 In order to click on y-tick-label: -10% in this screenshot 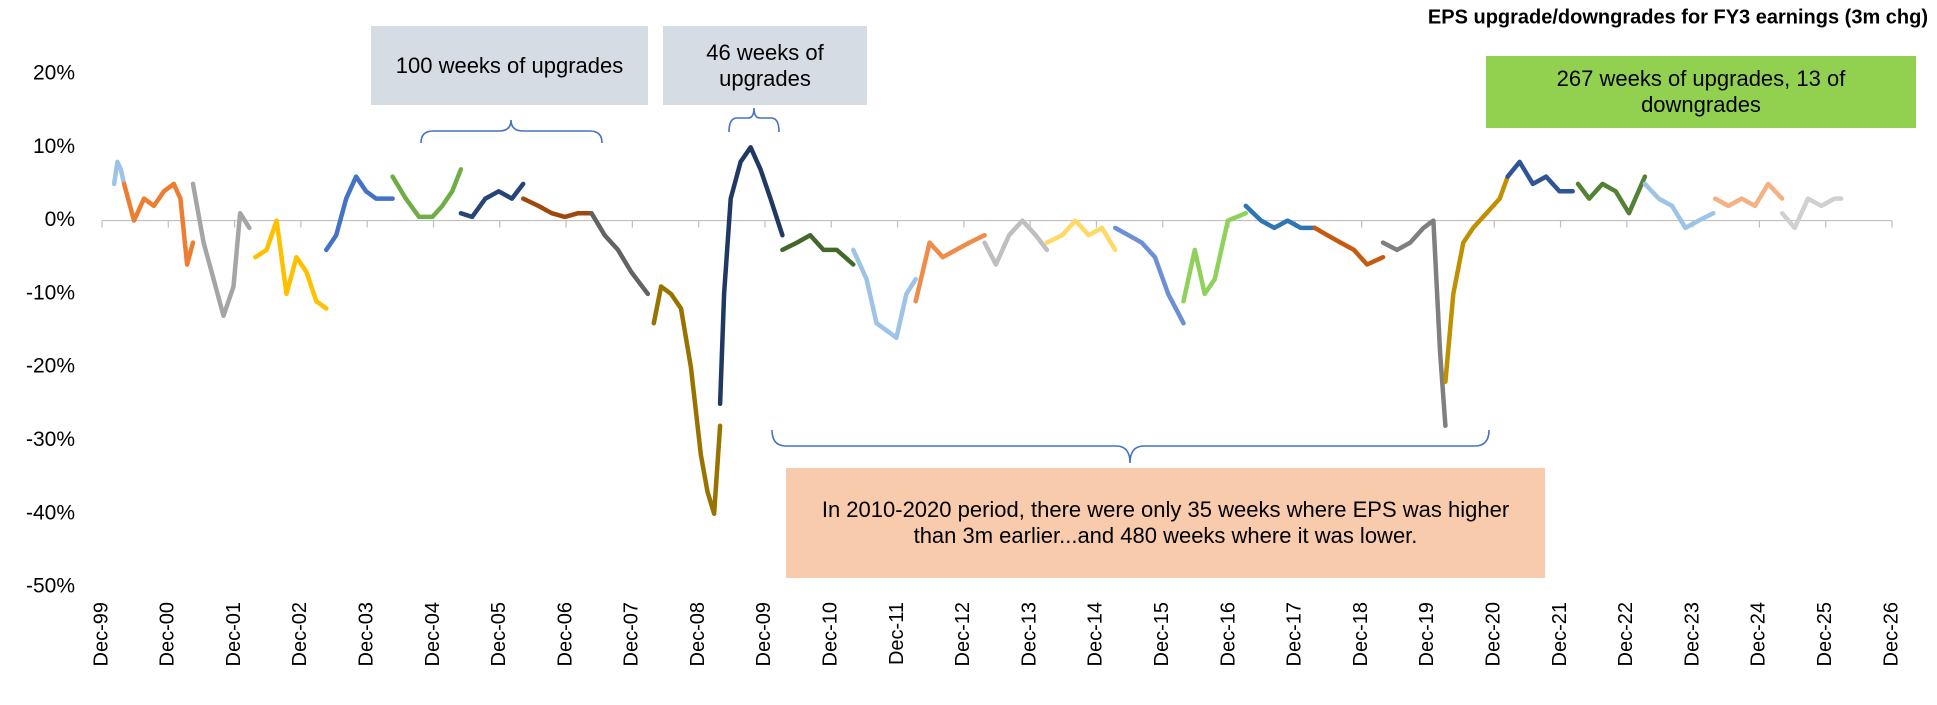, I will do `click(50, 292)`.